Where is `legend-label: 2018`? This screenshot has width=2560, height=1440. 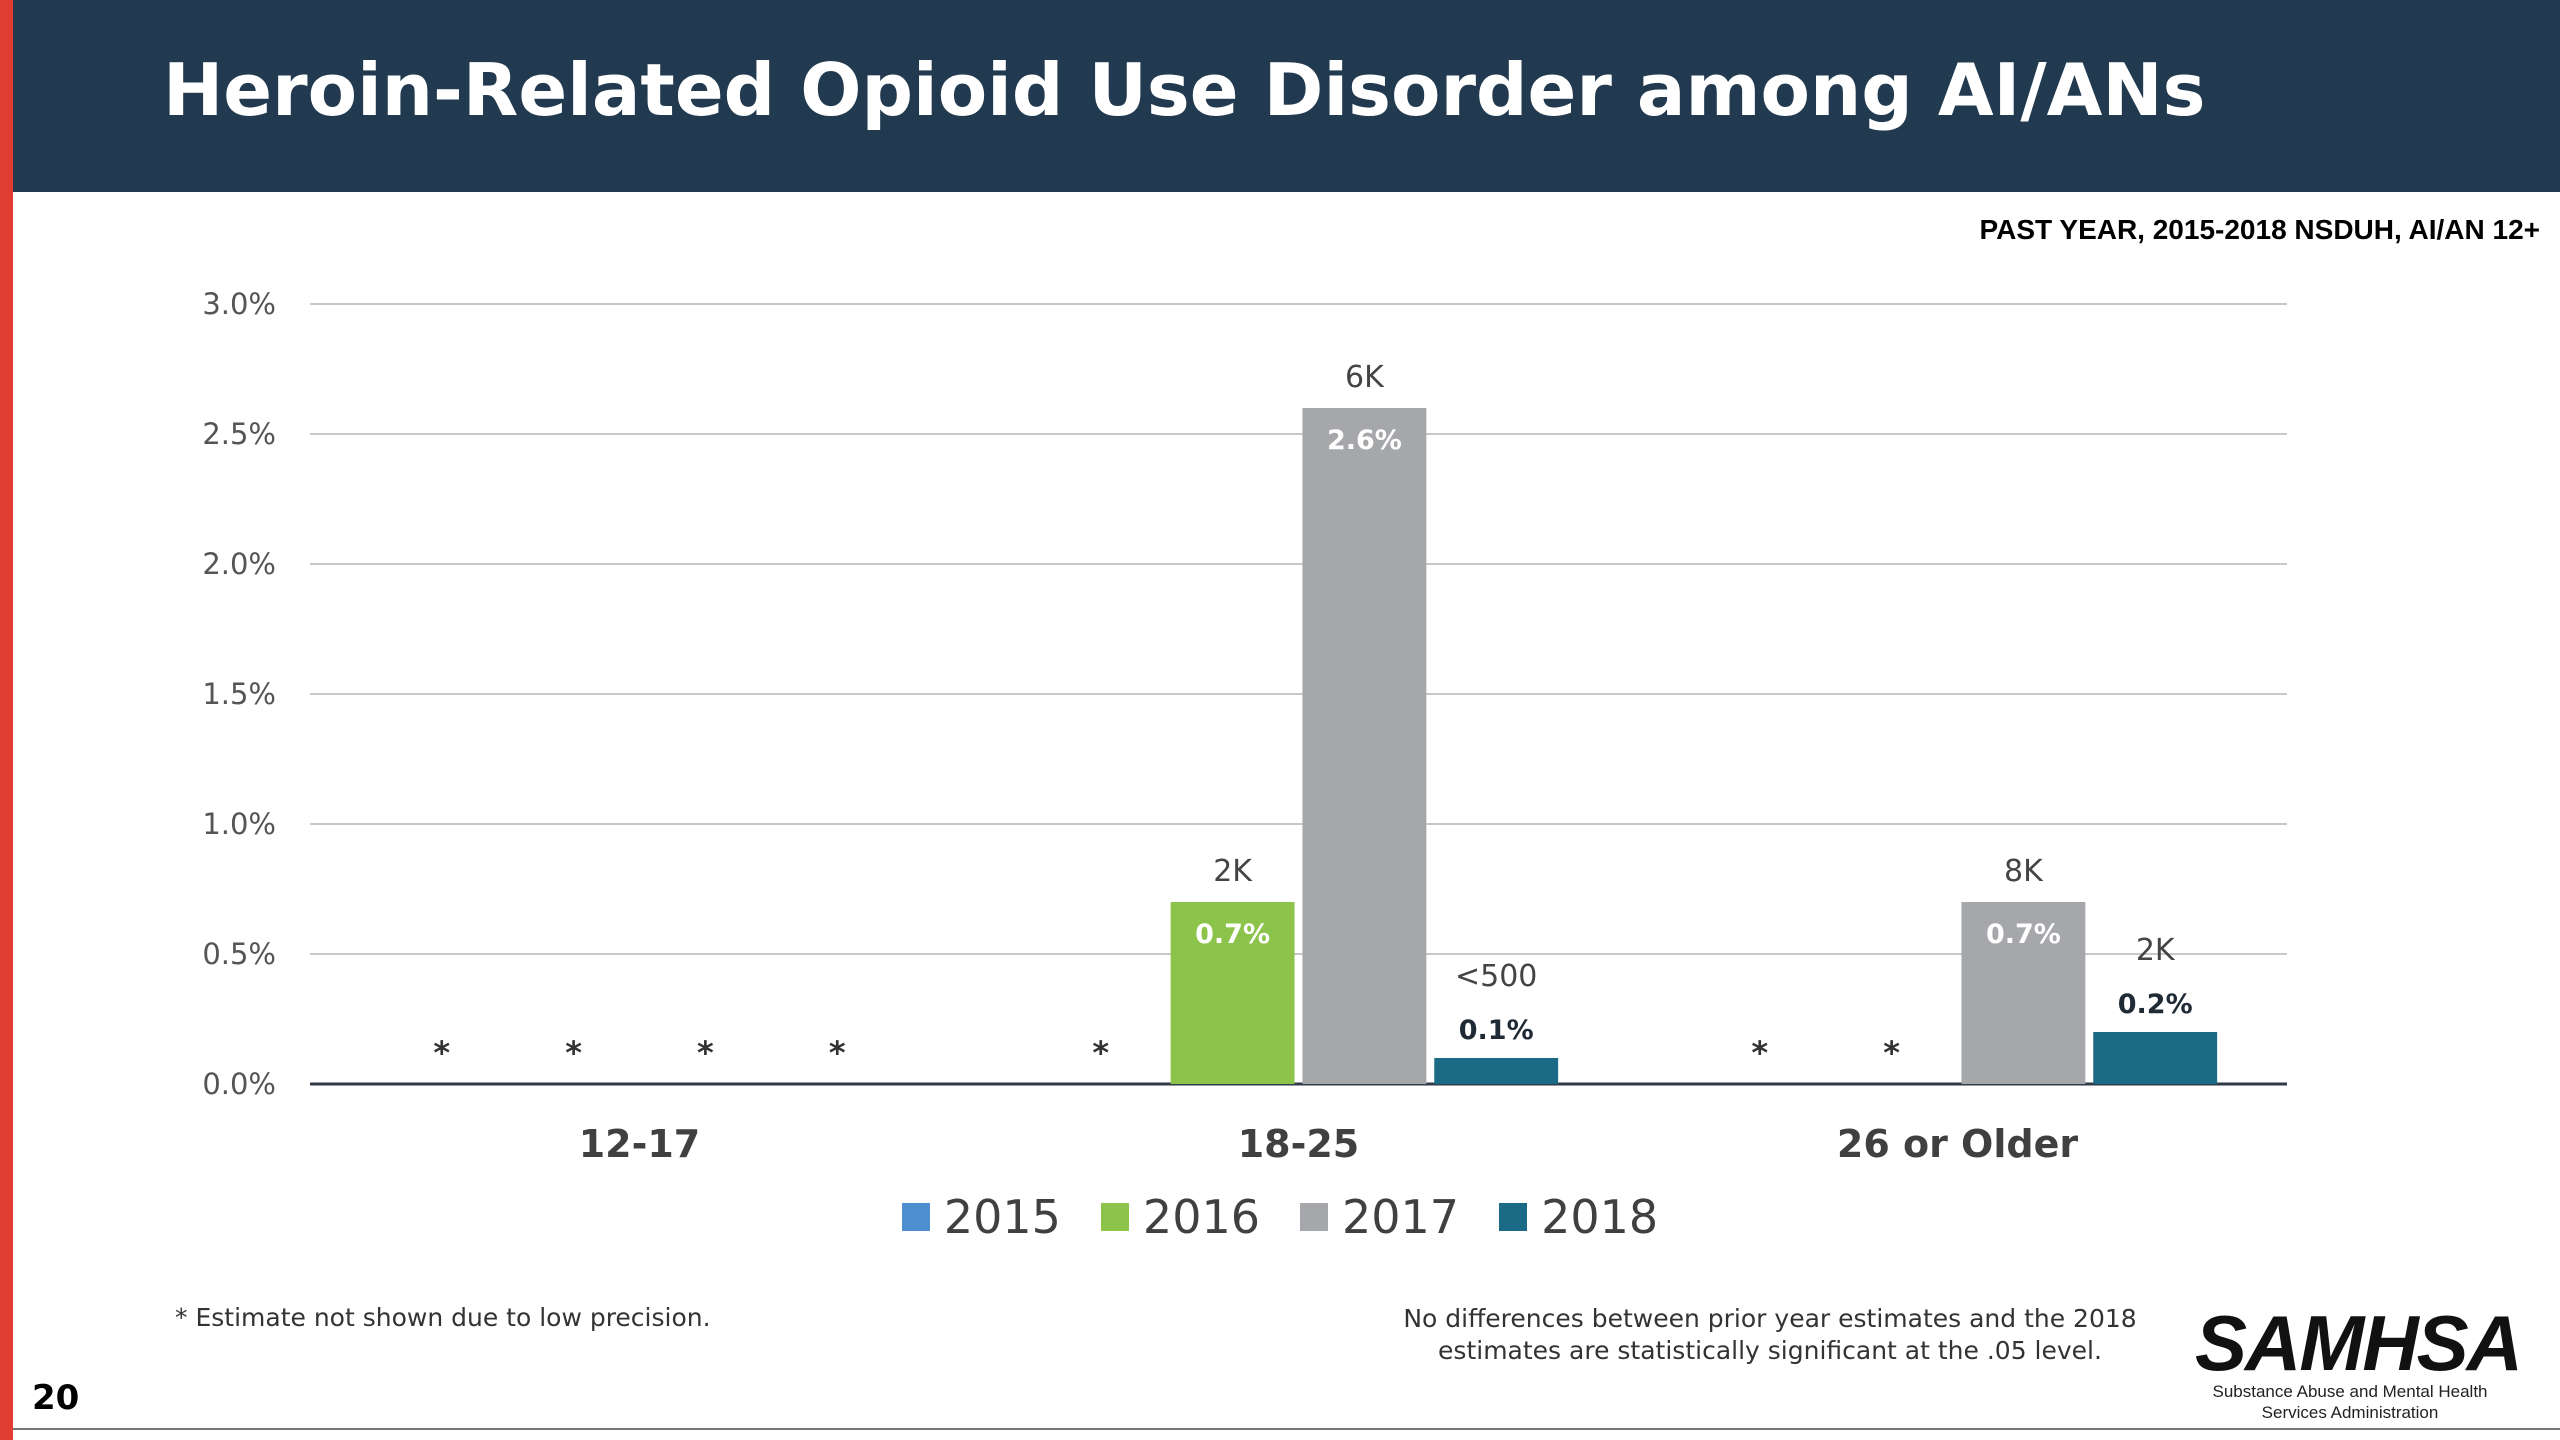
legend-label: 2018 is located at coordinates (1600, 1217).